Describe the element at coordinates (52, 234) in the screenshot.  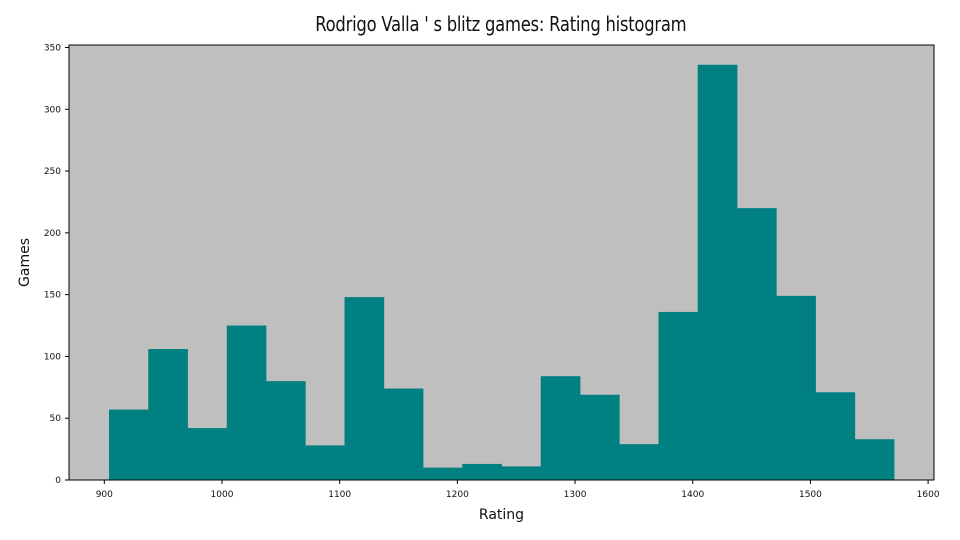
I see `y-tick-label: 200` at that location.